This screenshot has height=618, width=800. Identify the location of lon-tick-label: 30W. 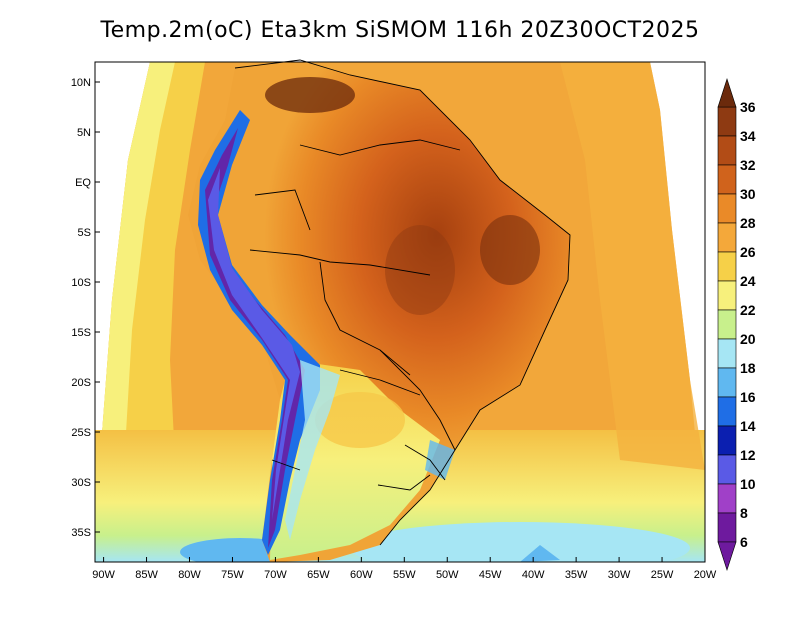
(619, 575).